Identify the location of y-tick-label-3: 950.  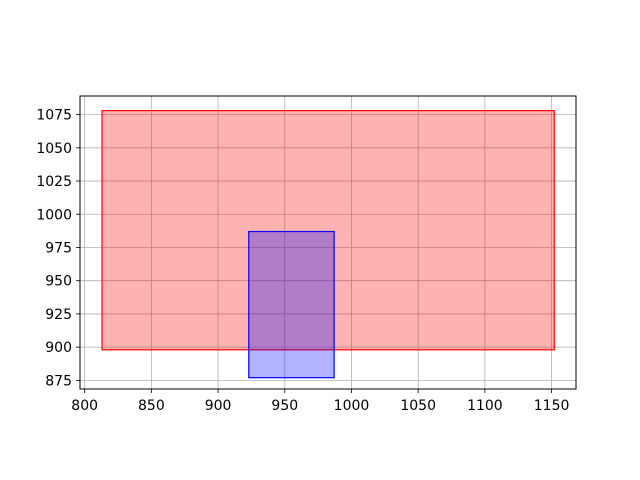
(58, 282).